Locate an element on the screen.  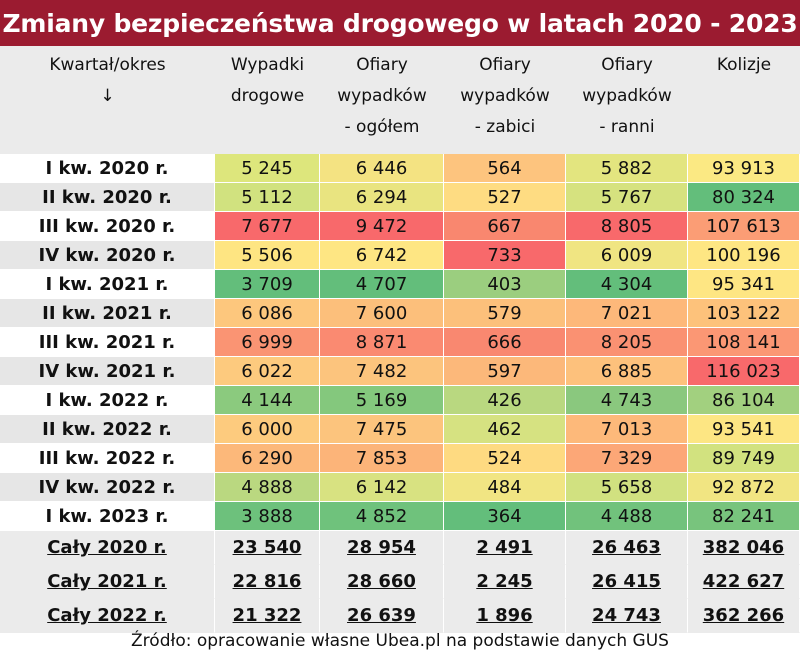
total-cell: 2 491 is located at coordinates (505, 548).